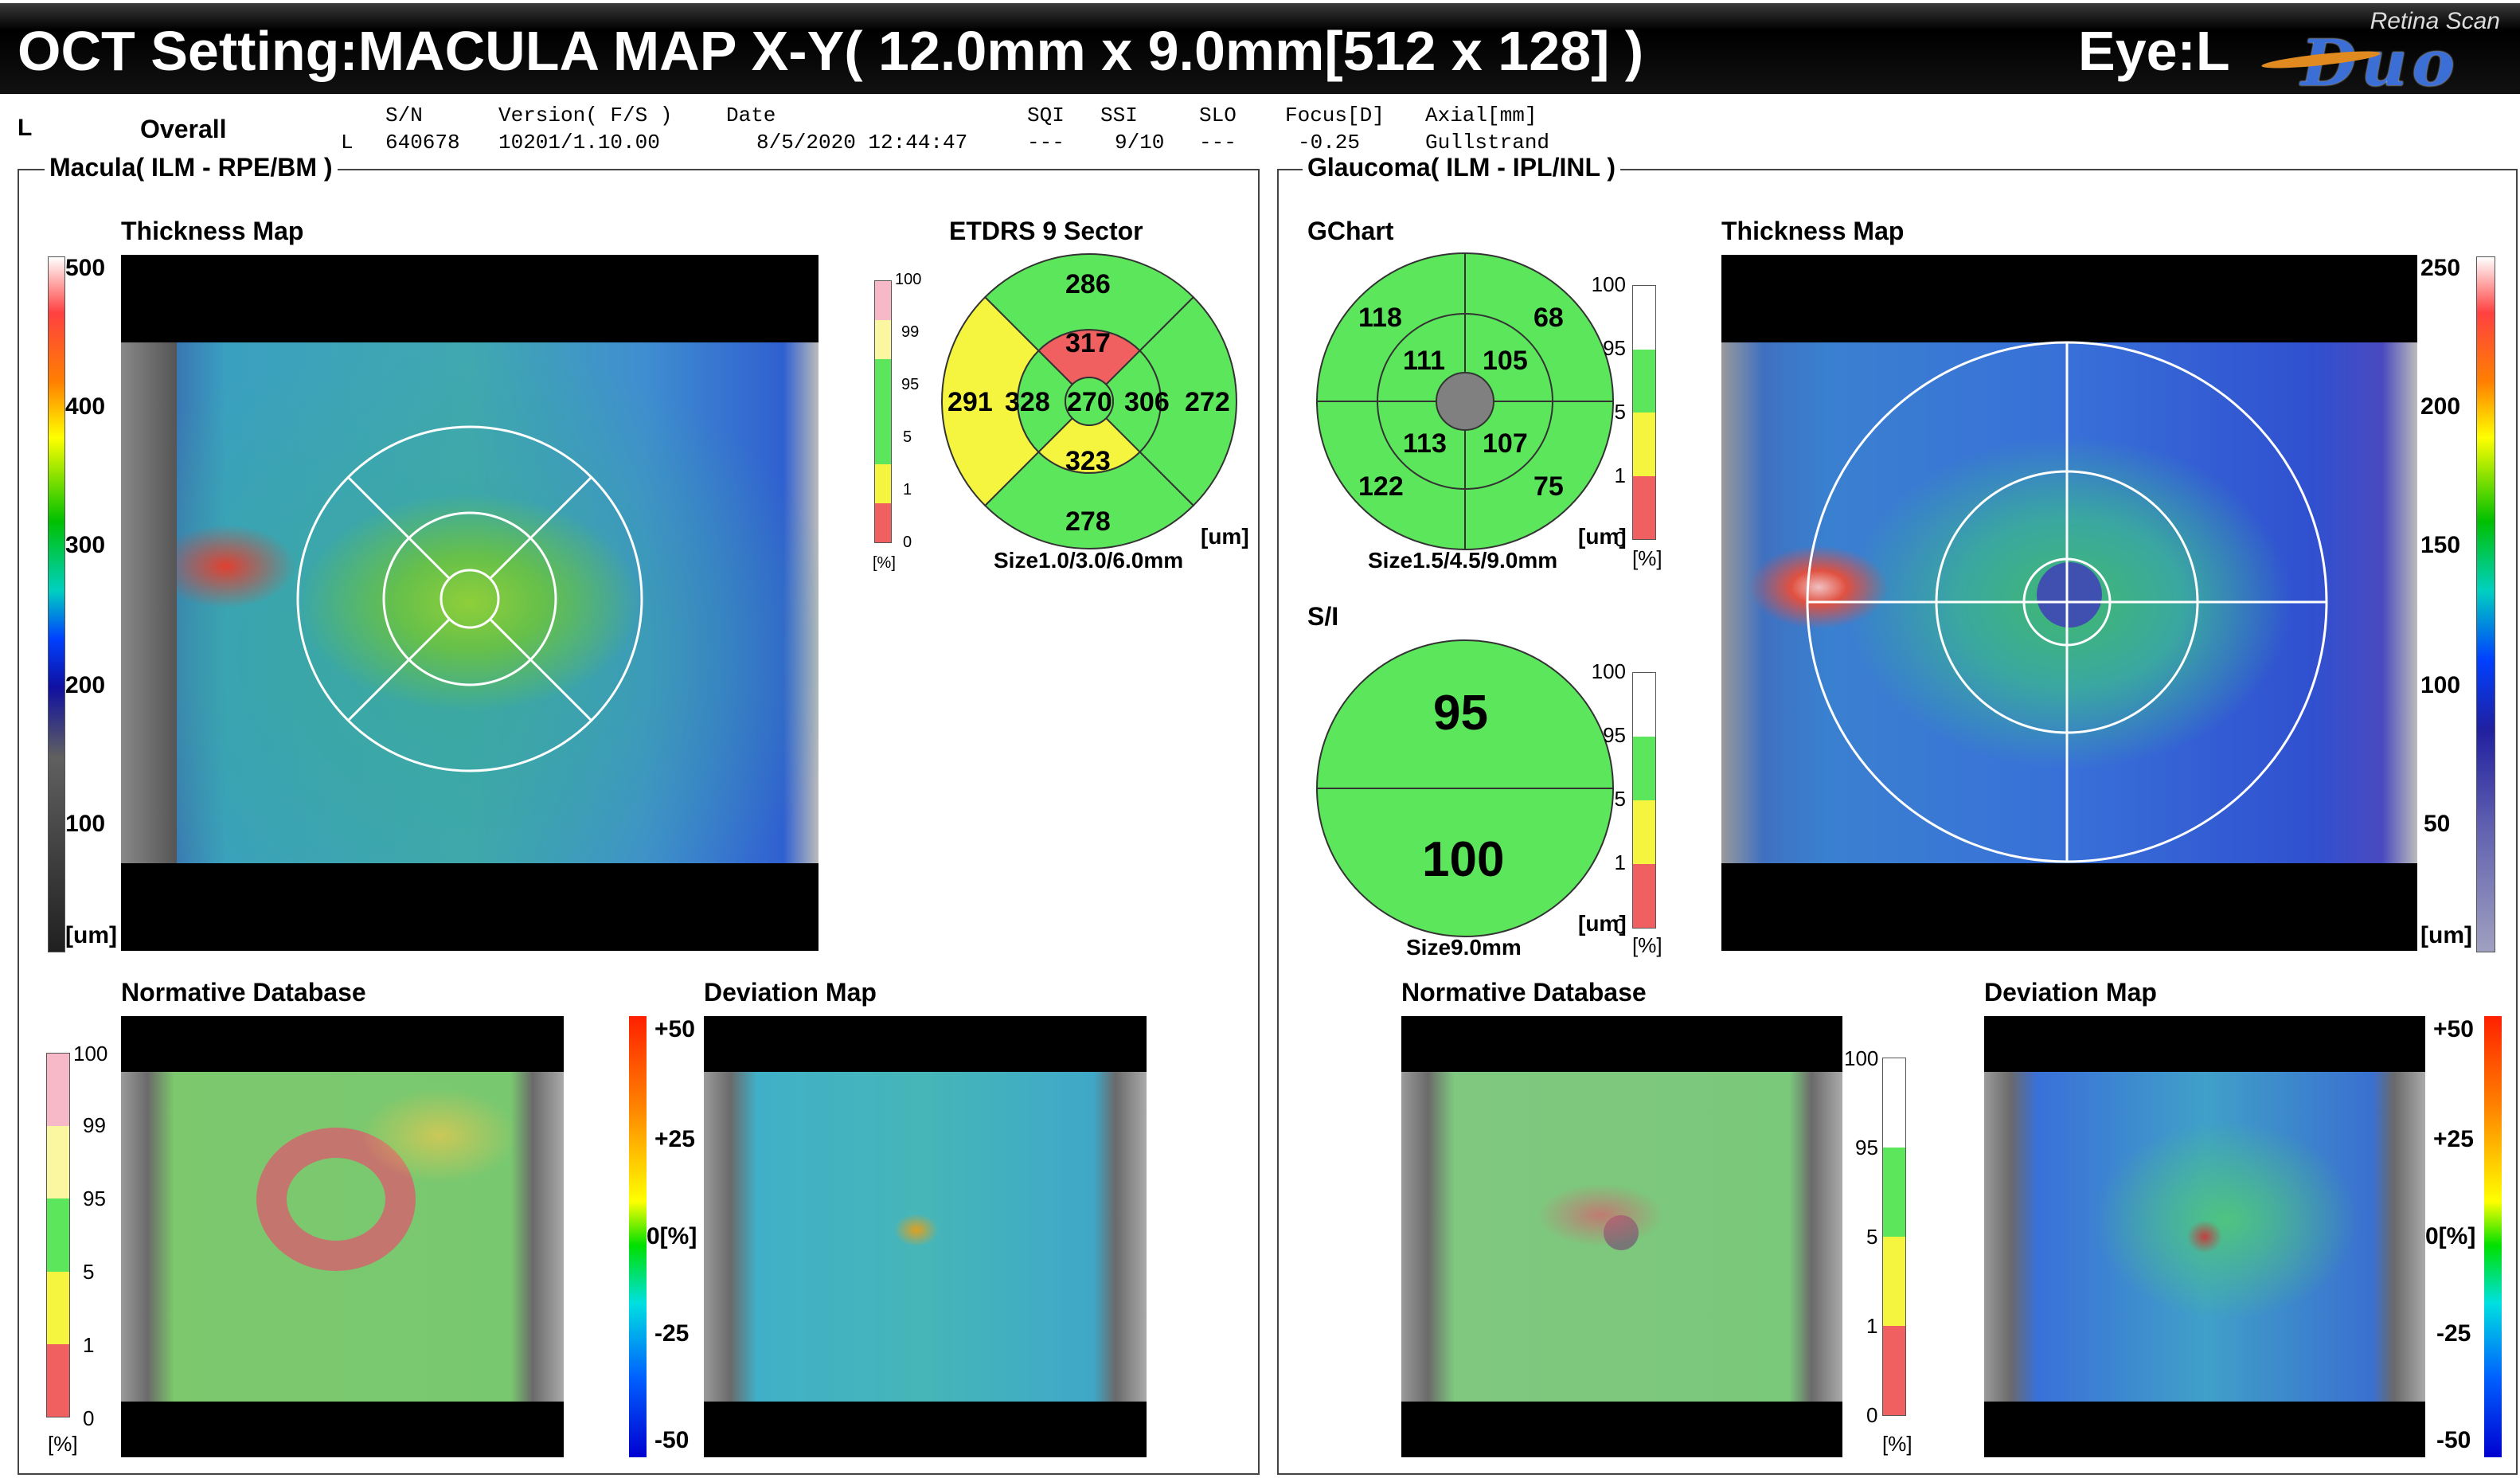  I want to click on gchart-legend-tick: 0, so click(1620, 539).